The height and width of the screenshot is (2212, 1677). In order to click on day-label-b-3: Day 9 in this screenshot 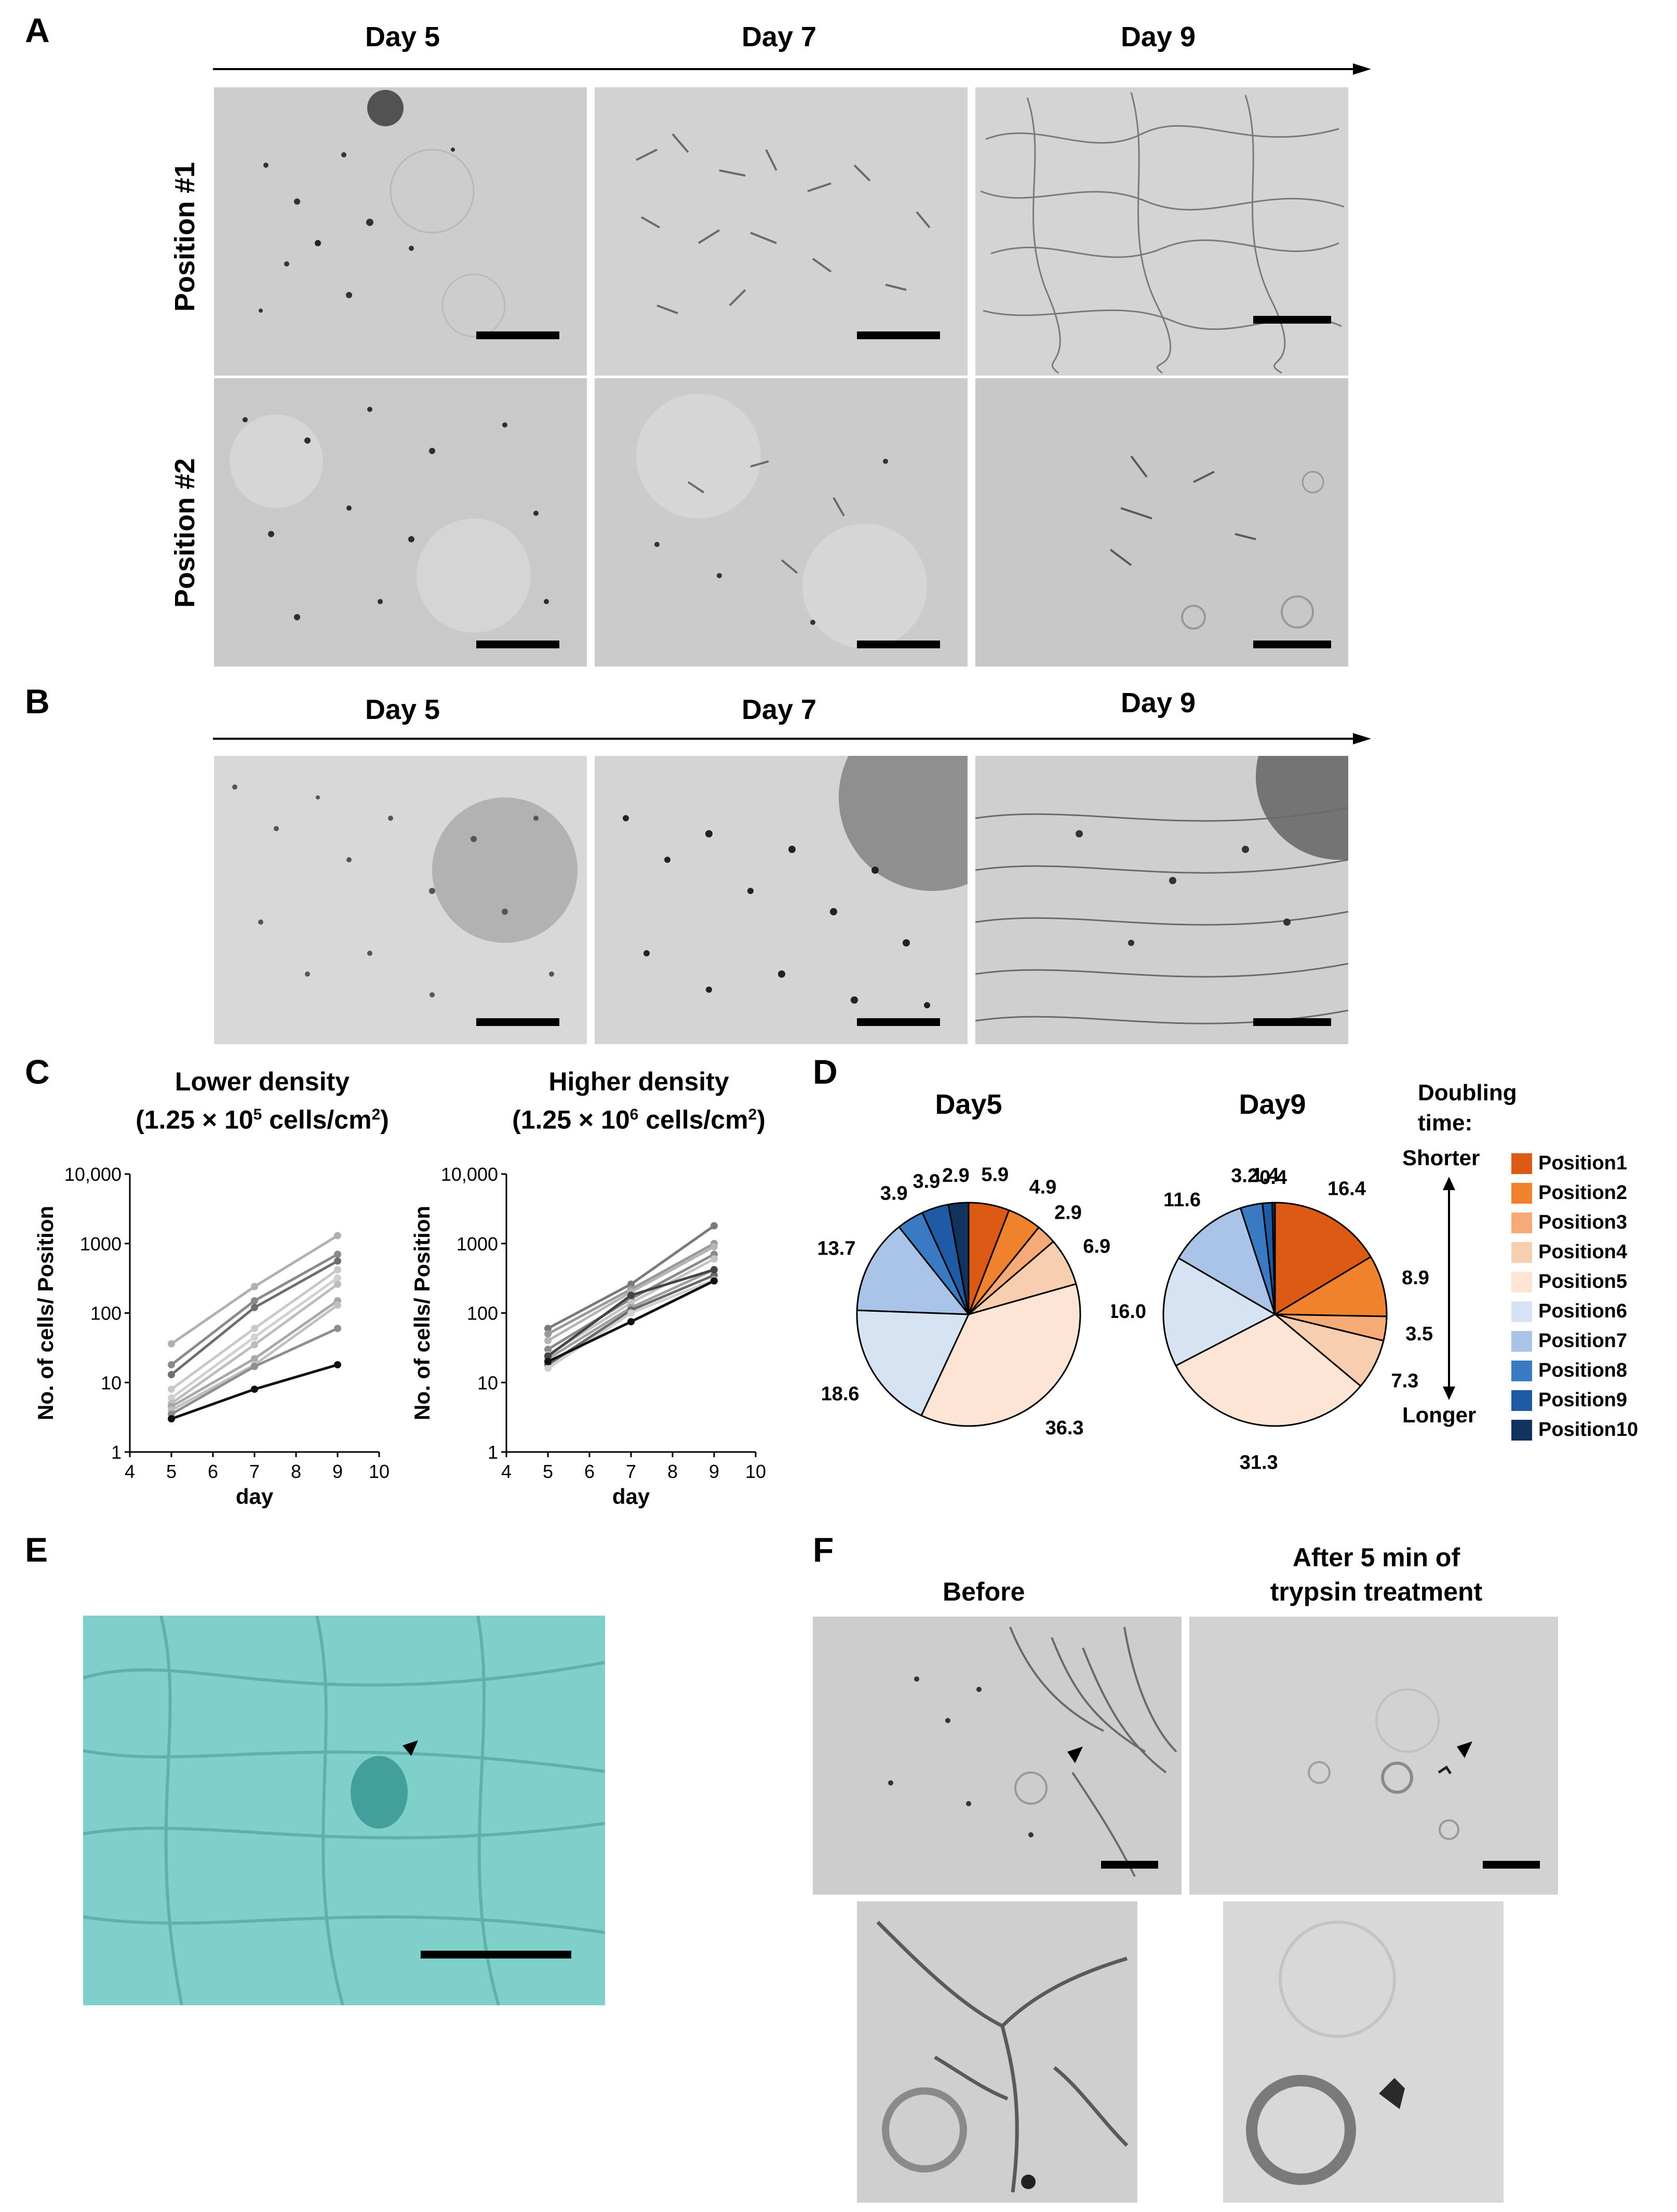, I will do `click(1158, 702)`.